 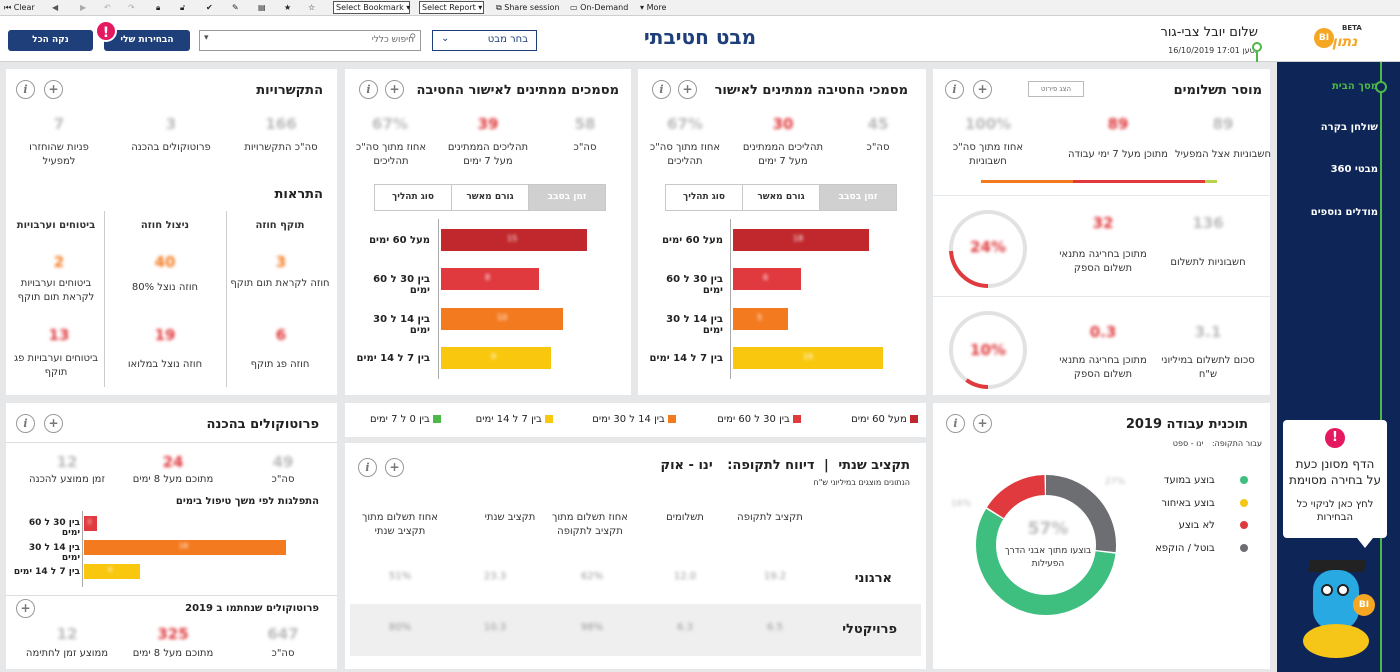 What do you see at coordinates (496, 358) in the screenshot?
I see `bar-7-14: 9` at bounding box center [496, 358].